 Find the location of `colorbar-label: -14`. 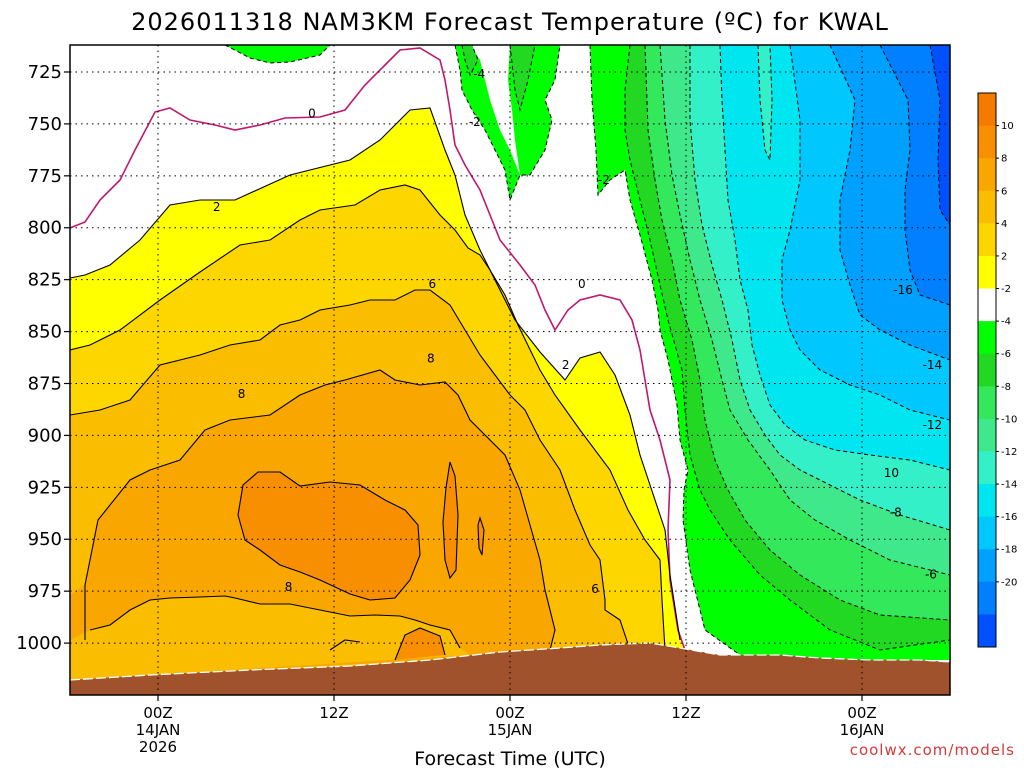

colorbar-label: -14 is located at coordinates (1009, 485).